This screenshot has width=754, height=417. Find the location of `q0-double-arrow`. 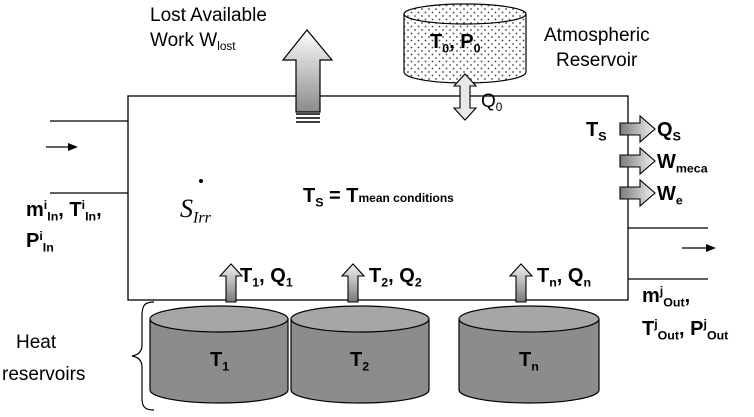

q0-double-arrow is located at coordinates (465, 97).